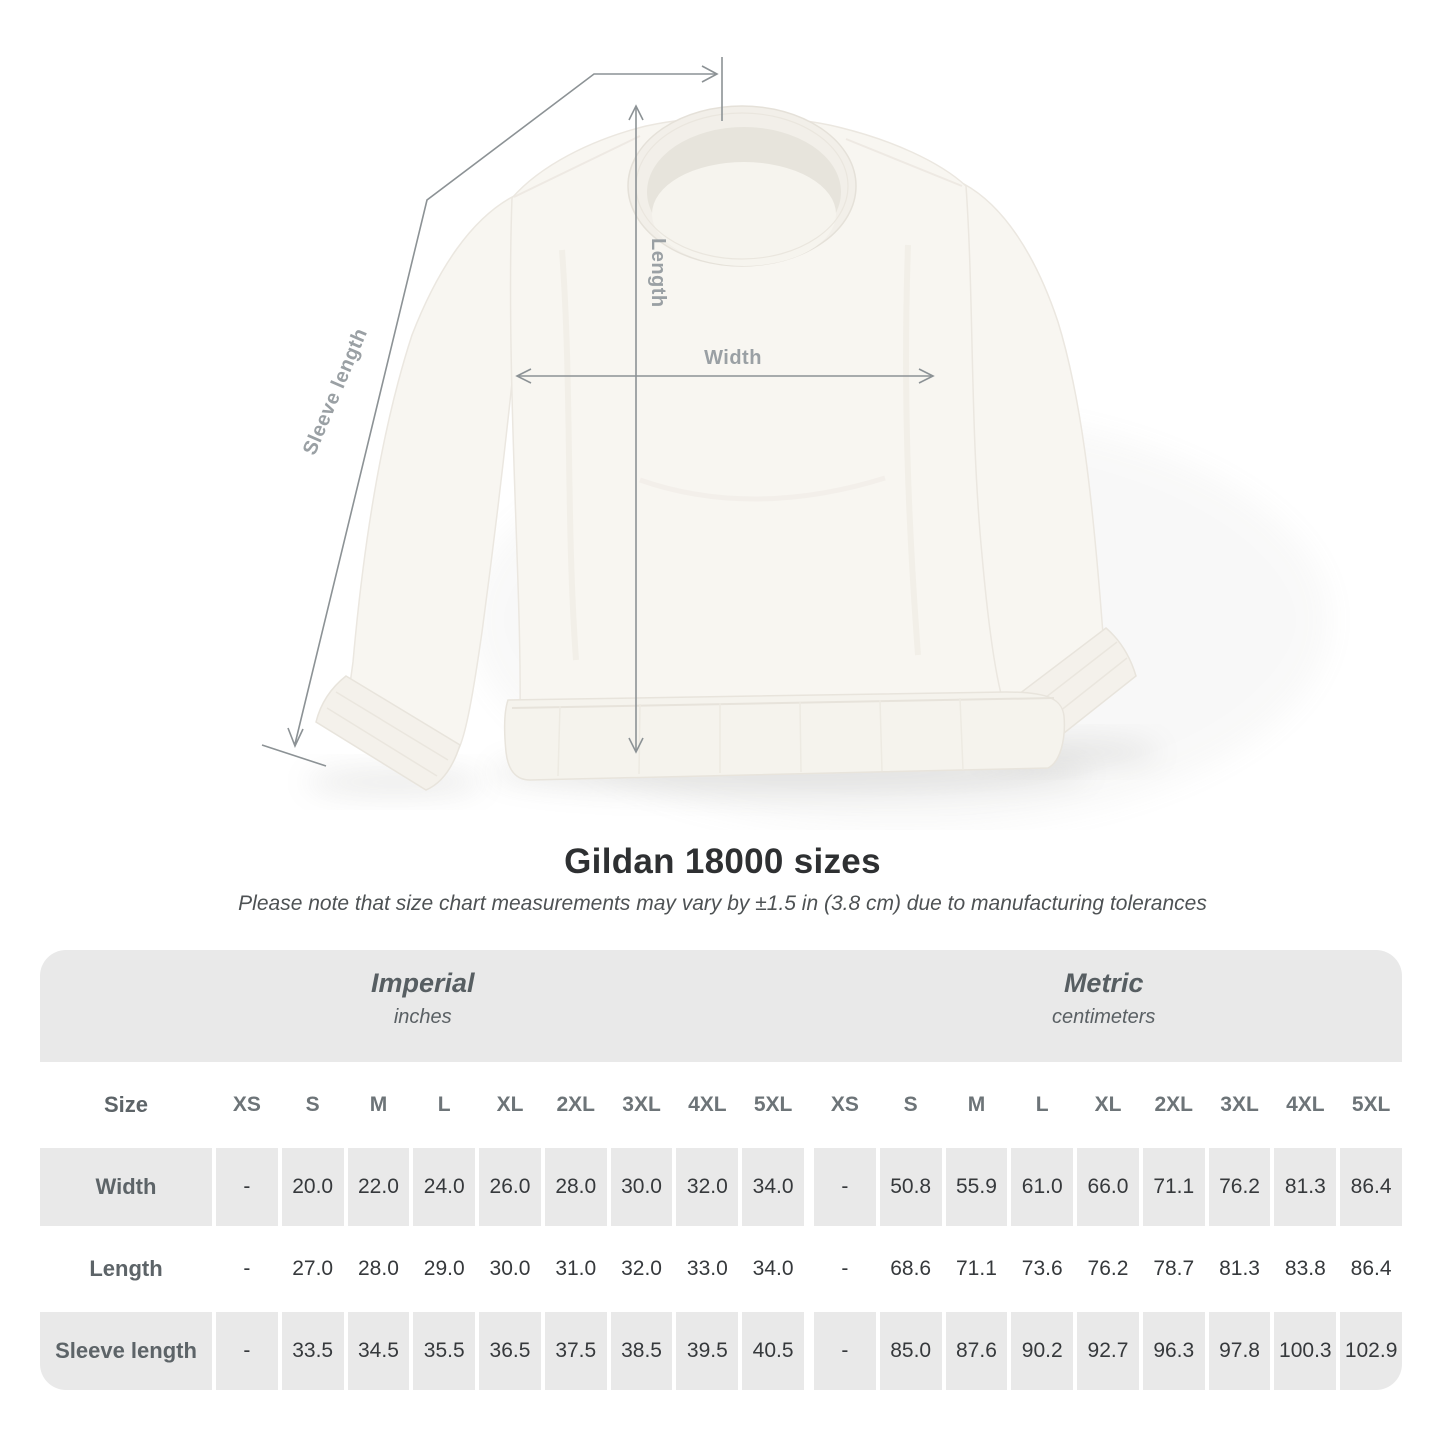 This screenshot has height=1445, width=1445. I want to click on table-cell: 34.5, so click(378, 1351).